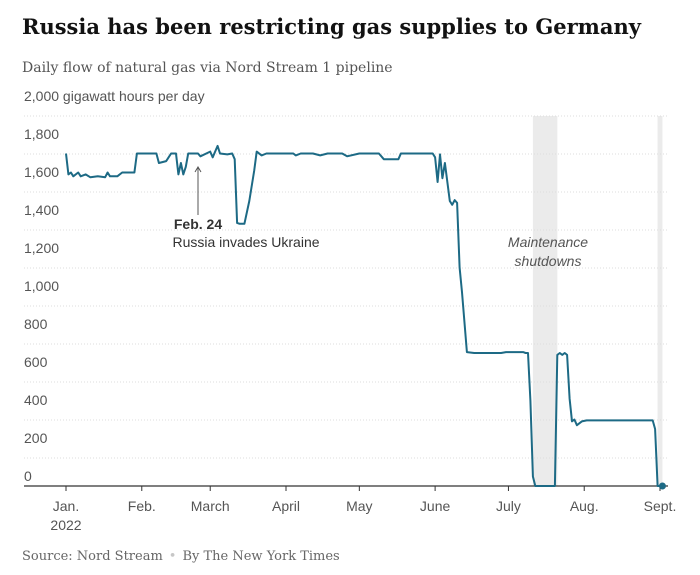 This screenshot has width=700, height=575. What do you see at coordinates (584, 506) in the screenshot?
I see `x-tick-label: Aug.` at bounding box center [584, 506].